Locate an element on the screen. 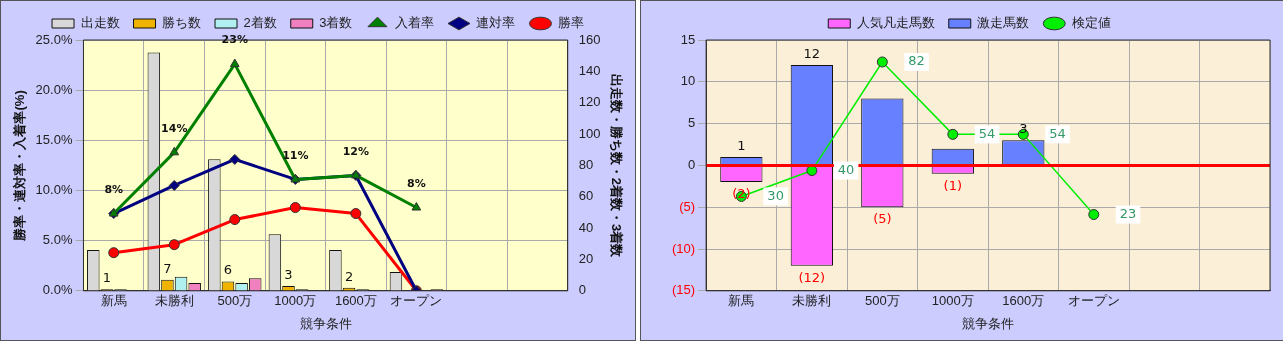 The height and width of the screenshot is (341, 1283). data-label: 30 is located at coordinates (775, 195).